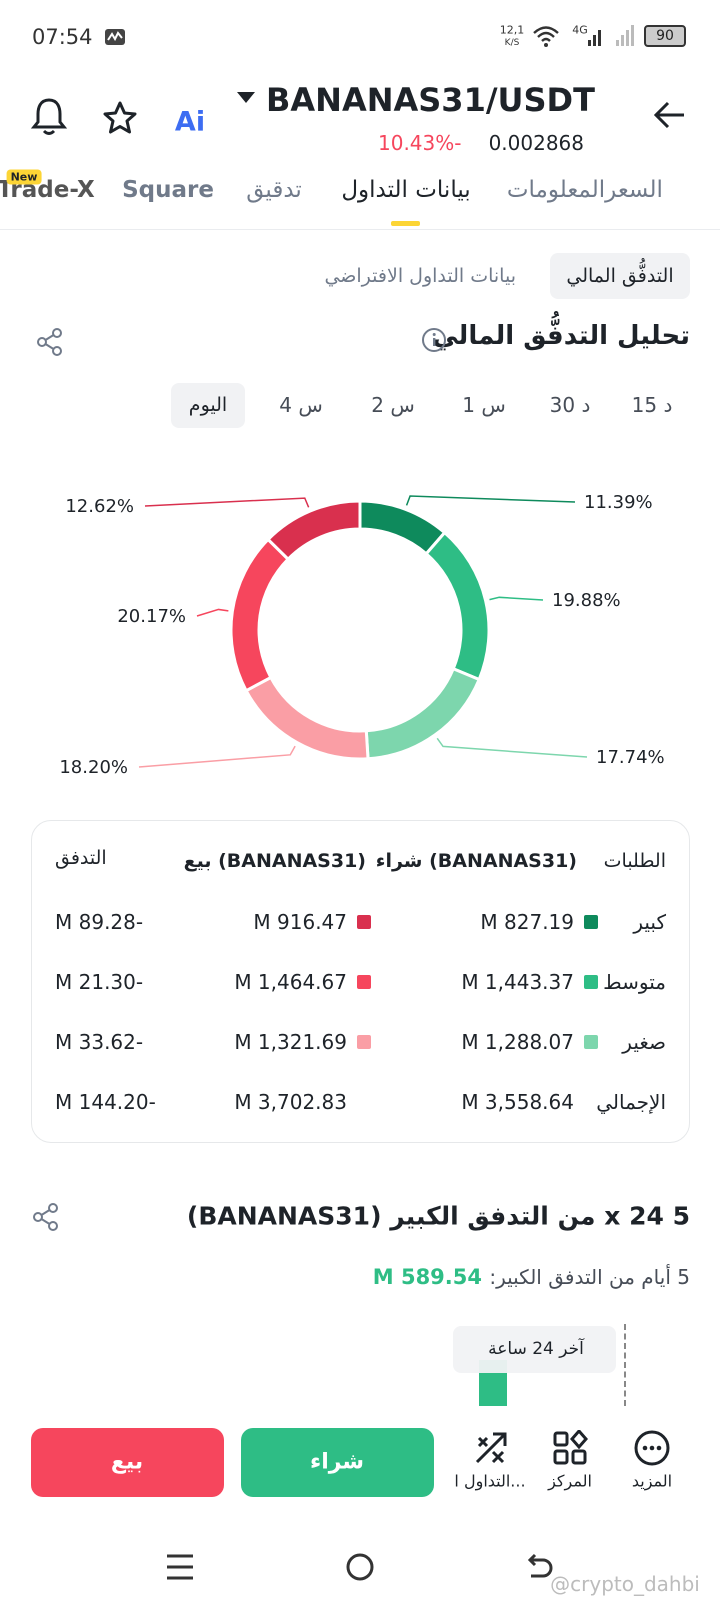 The width and height of the screenshot is (720, 1612). I want to click on tab: المعلومات, so click(556, 190).